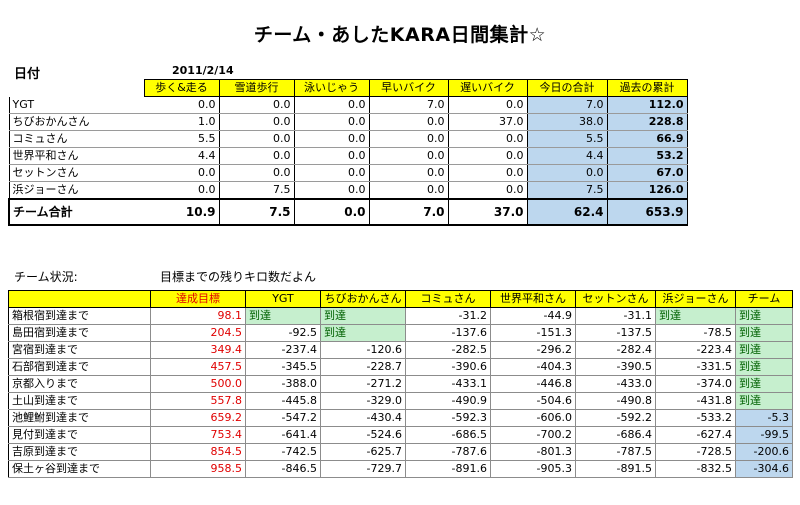 The width and height of the screenshot is (800, 505). Describe the element at coordinates (448, 401) in the screenshot. I see `remaining-cell: -490.9` at that location.